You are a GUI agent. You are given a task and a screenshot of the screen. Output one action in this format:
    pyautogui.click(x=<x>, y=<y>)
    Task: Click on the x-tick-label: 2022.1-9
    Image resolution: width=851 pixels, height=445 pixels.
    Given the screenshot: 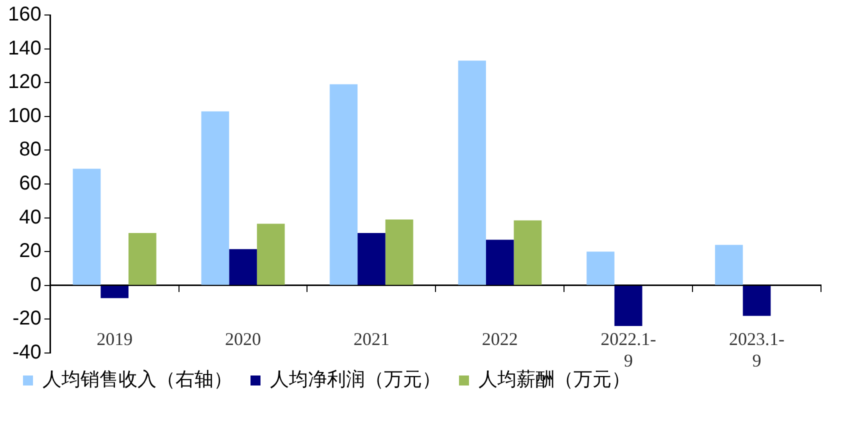 What is the action you would take?
    pyautogui.click(x=628, y=349)
    